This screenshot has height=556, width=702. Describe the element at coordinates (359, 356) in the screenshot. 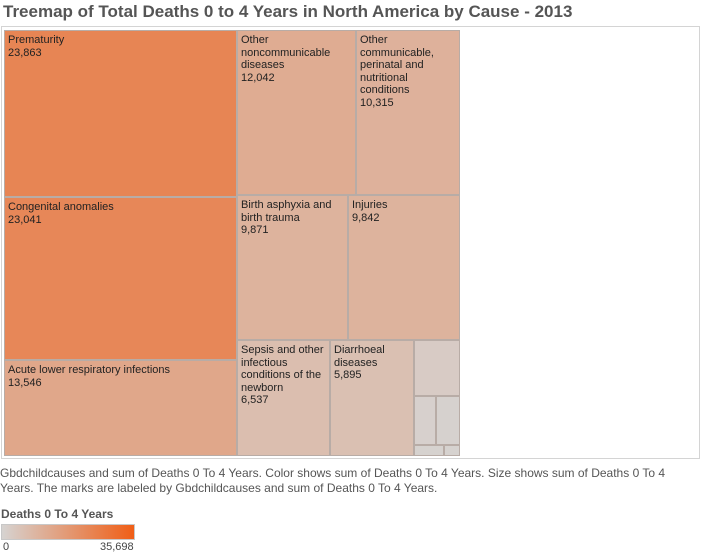

I see `tile-label: Diarrhoeal diseases` at that location.